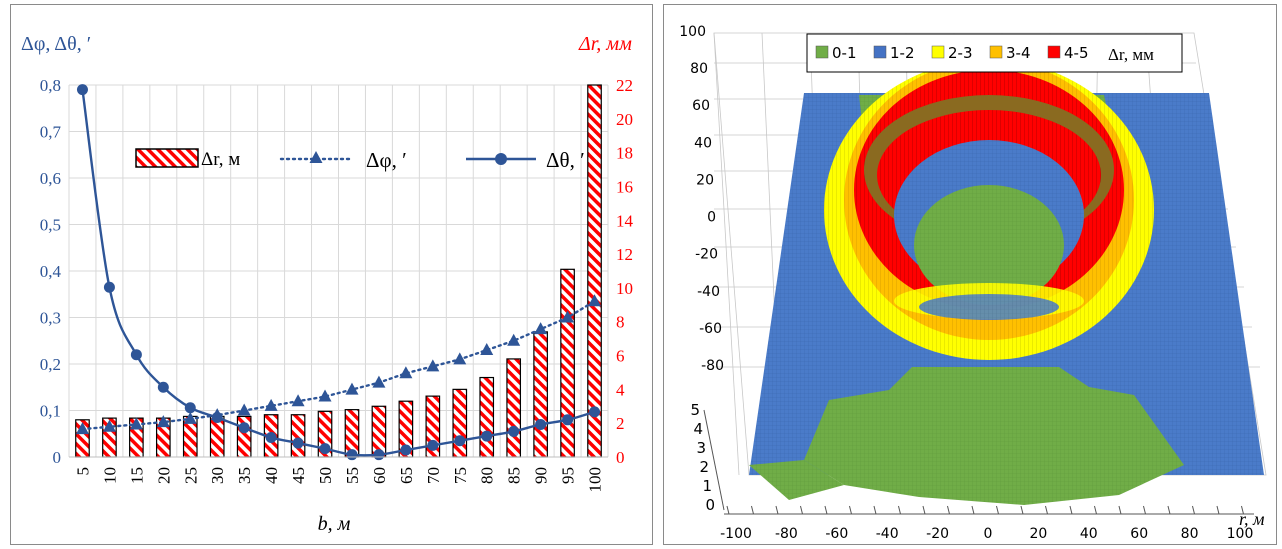  Describe the element at coordinates (708, 292) in the screenshot. I see `surface-y-tick: -40` at that location.